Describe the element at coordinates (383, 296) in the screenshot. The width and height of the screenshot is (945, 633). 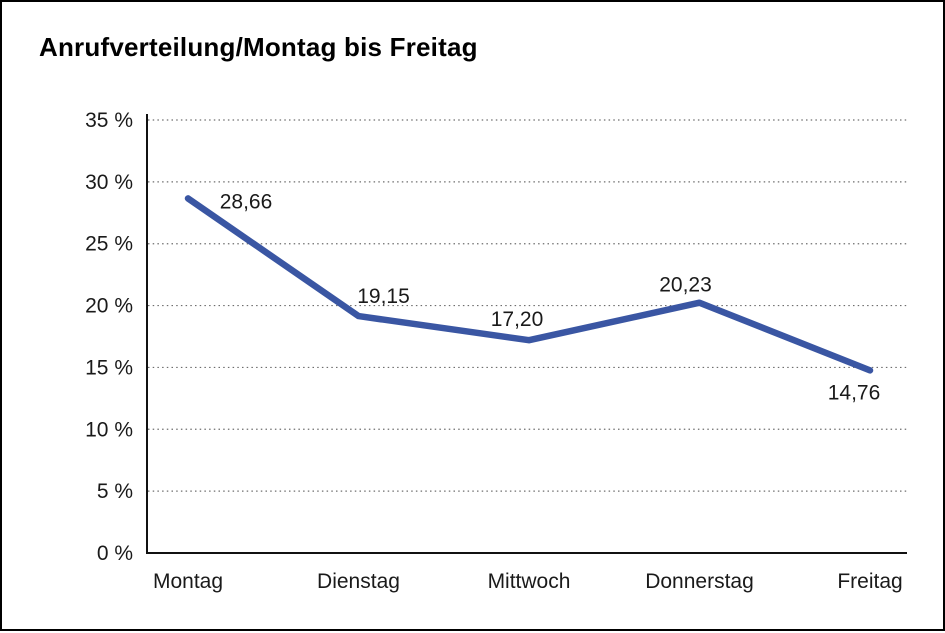
I see `data-value-label: 19,15` at that location.